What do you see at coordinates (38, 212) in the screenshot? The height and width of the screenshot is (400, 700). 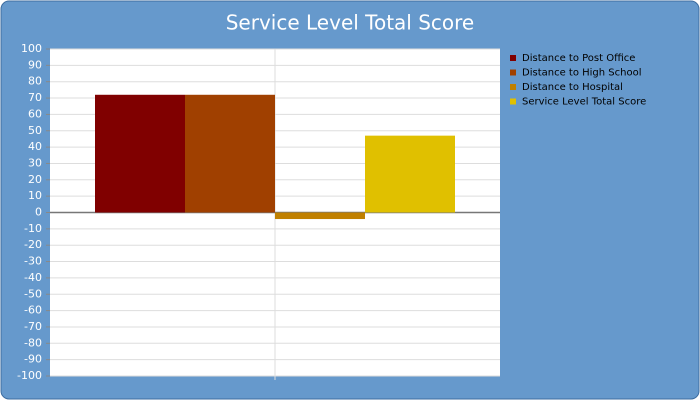 I see `y-tick-label: 0` at bounding box center [38, 212].